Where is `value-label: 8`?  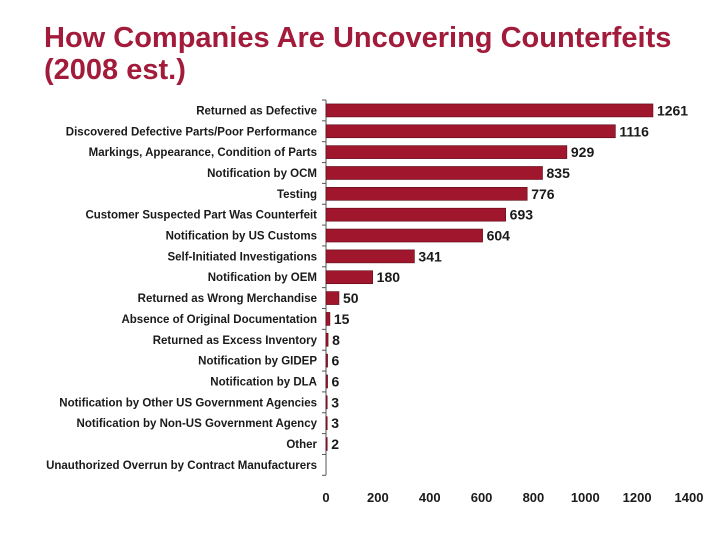
value-label: 8 is located at coordinates (336, 340).